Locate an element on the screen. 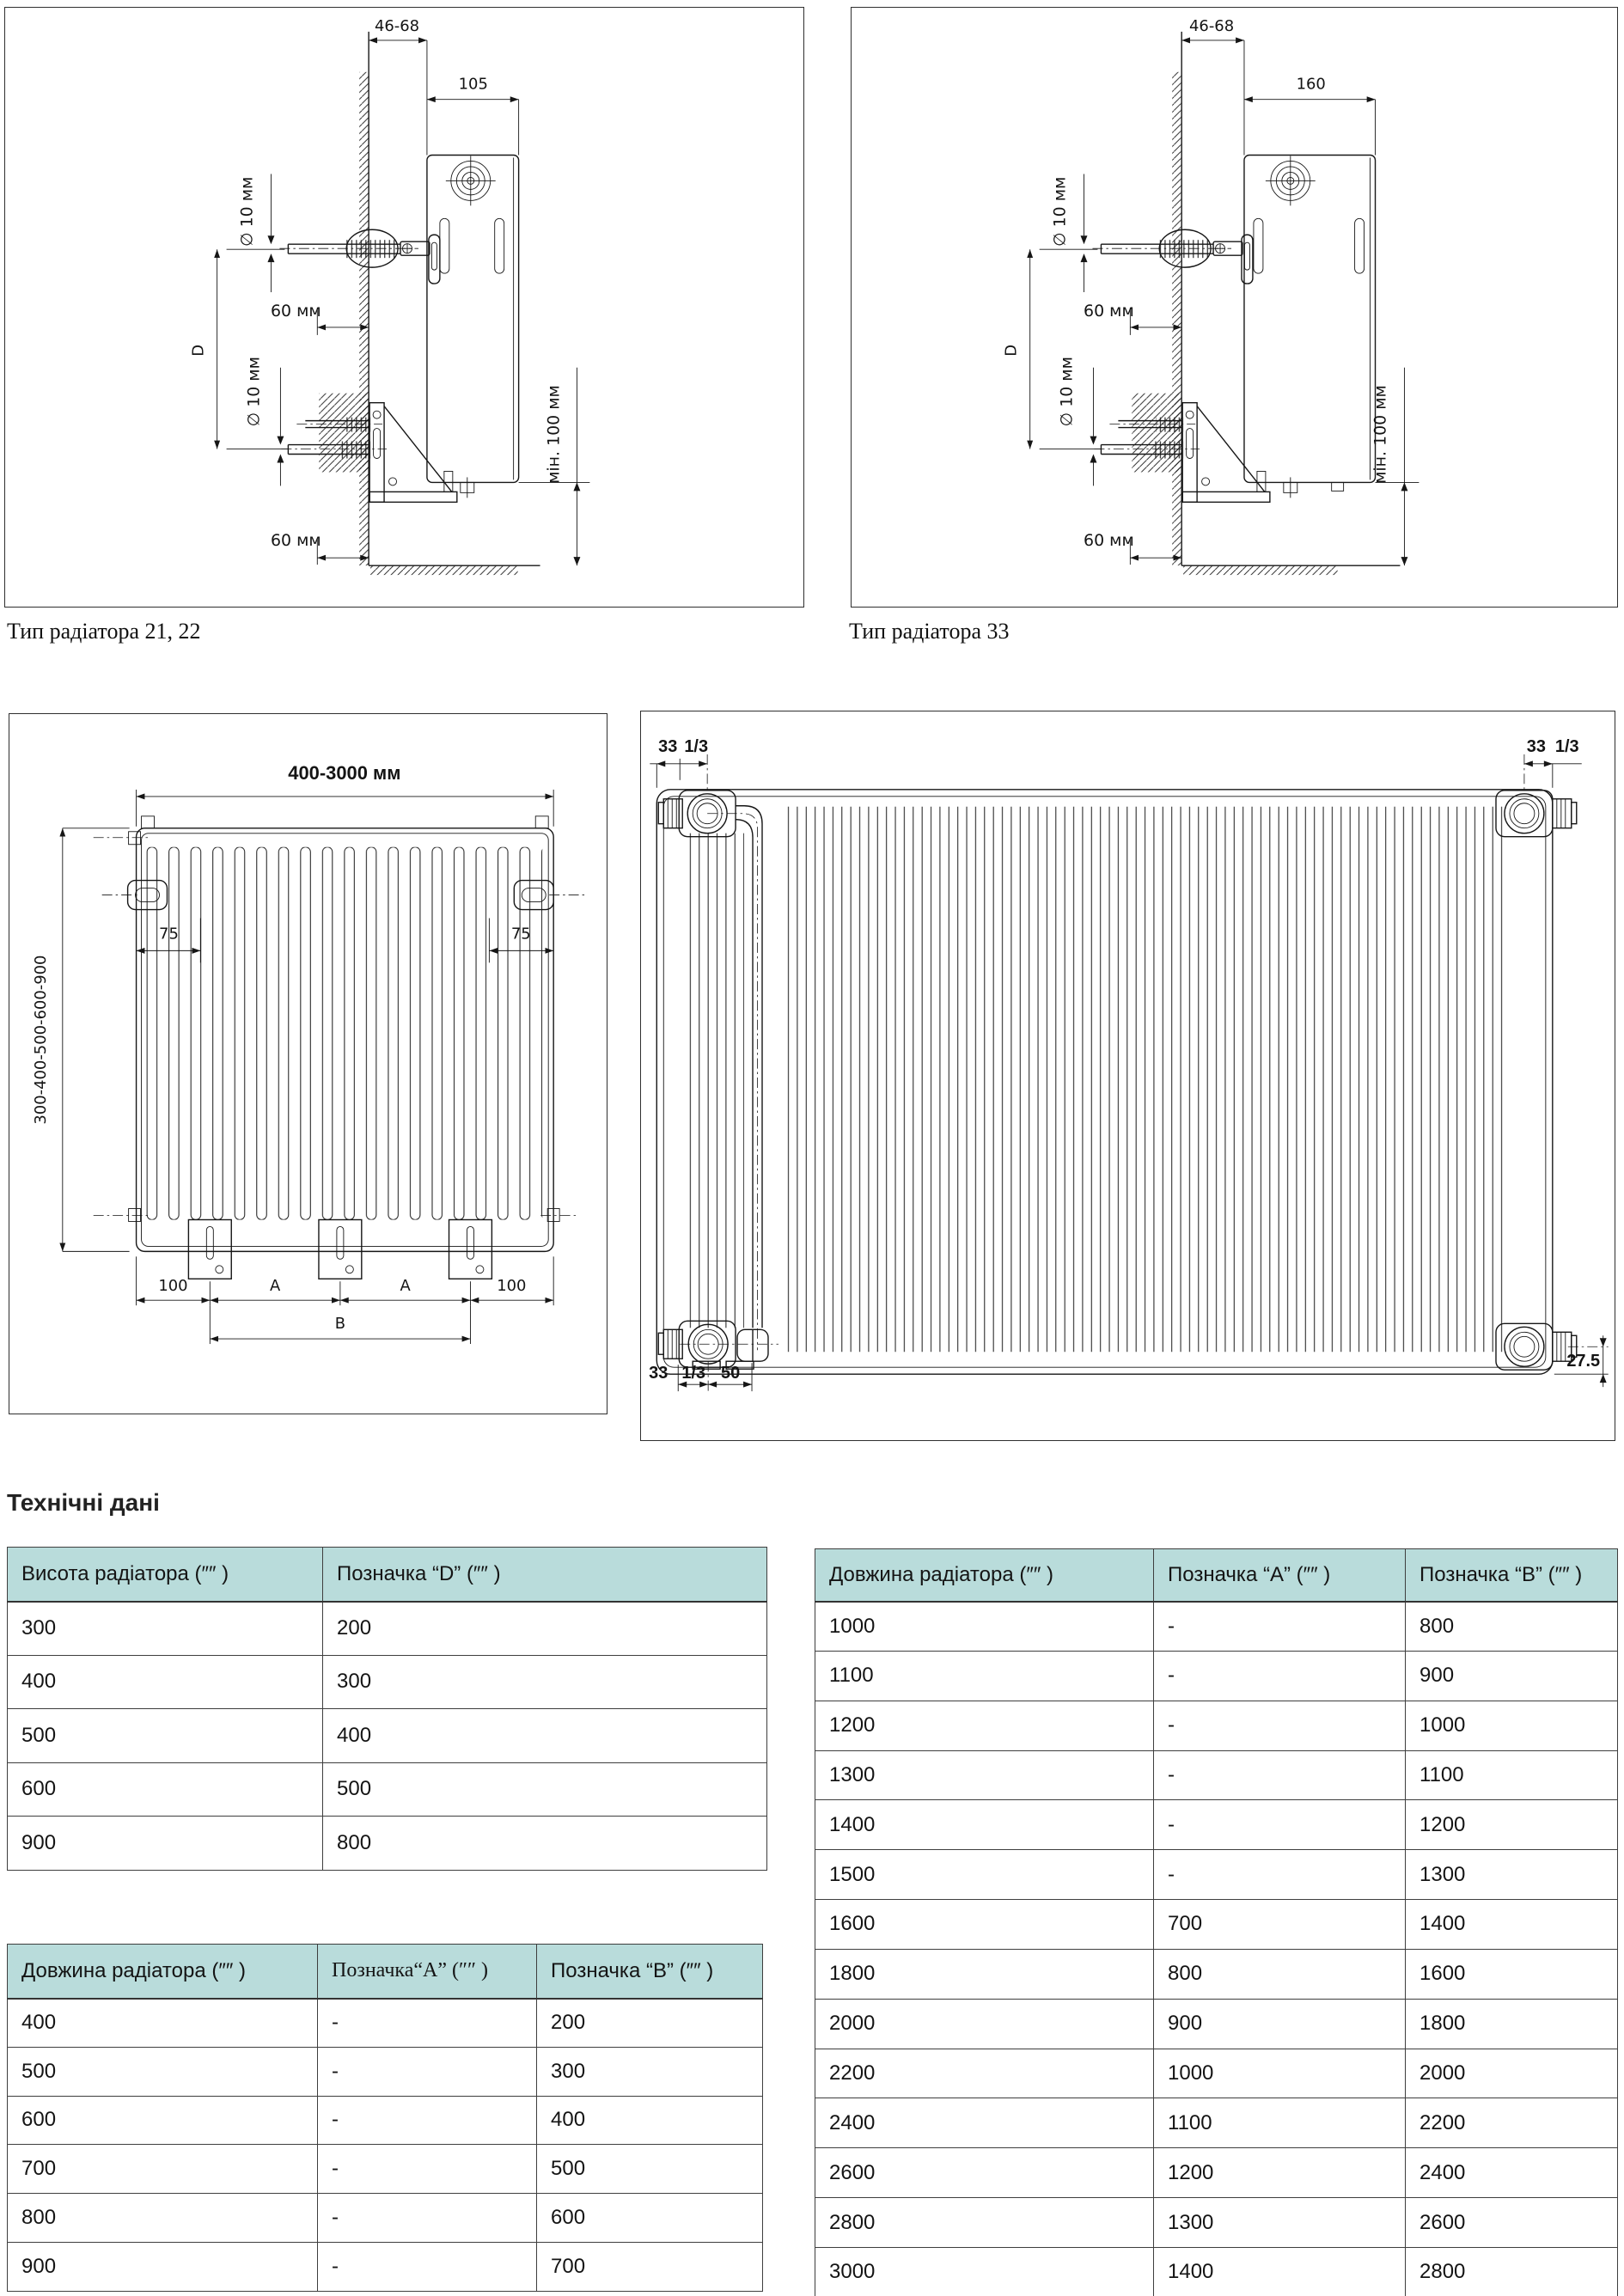 Image resolution: width=1624 pixels, height=2296 pixels. table-cell: 1200 is located at coordinates (984, 1725).